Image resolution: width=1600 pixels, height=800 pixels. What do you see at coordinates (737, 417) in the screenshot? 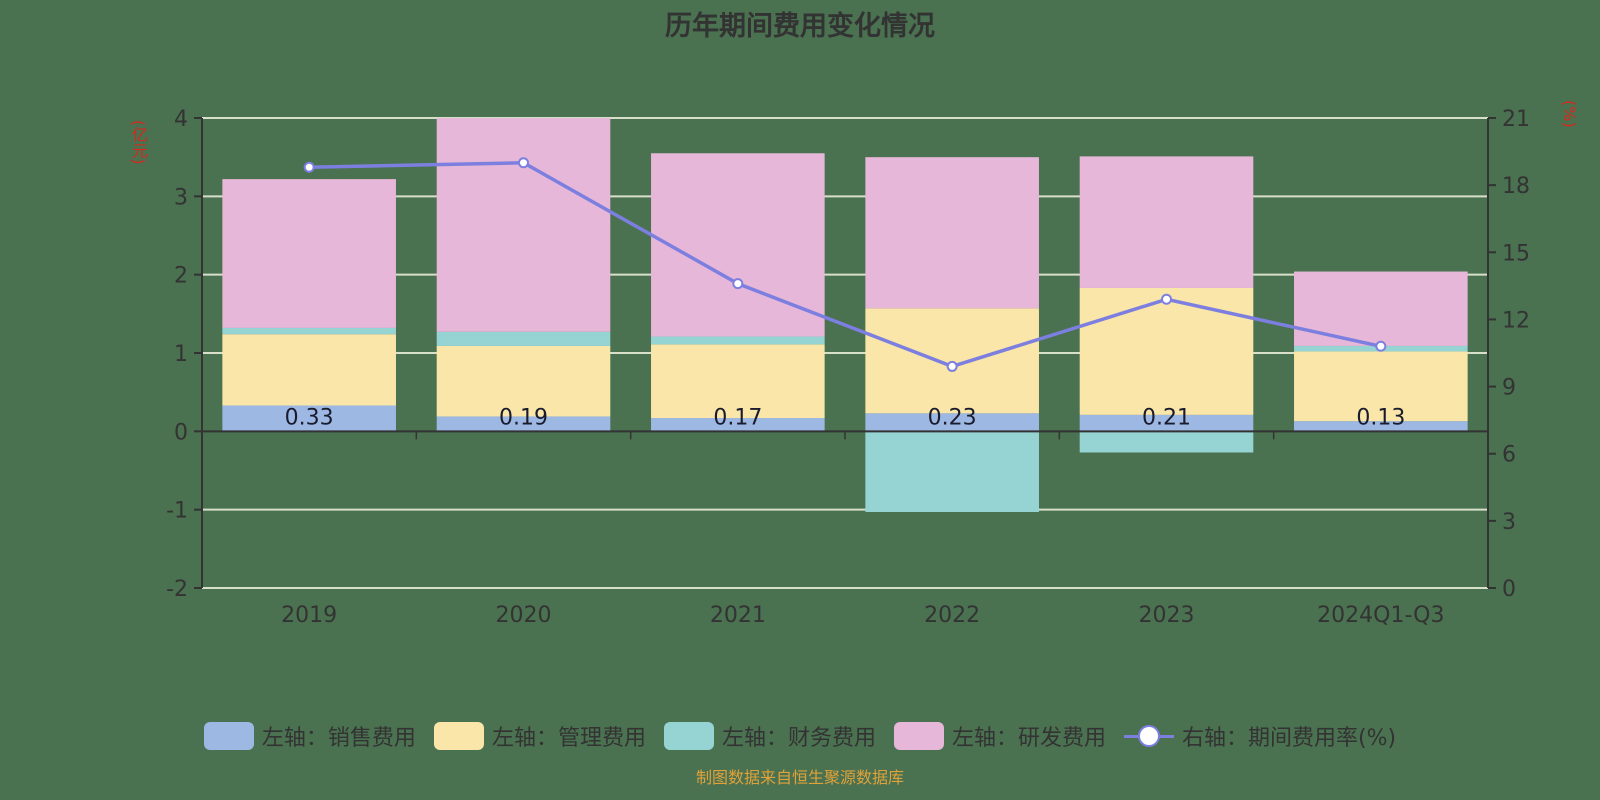
I see `sales-data-label: 0.17` at bounding box center [737, 417].